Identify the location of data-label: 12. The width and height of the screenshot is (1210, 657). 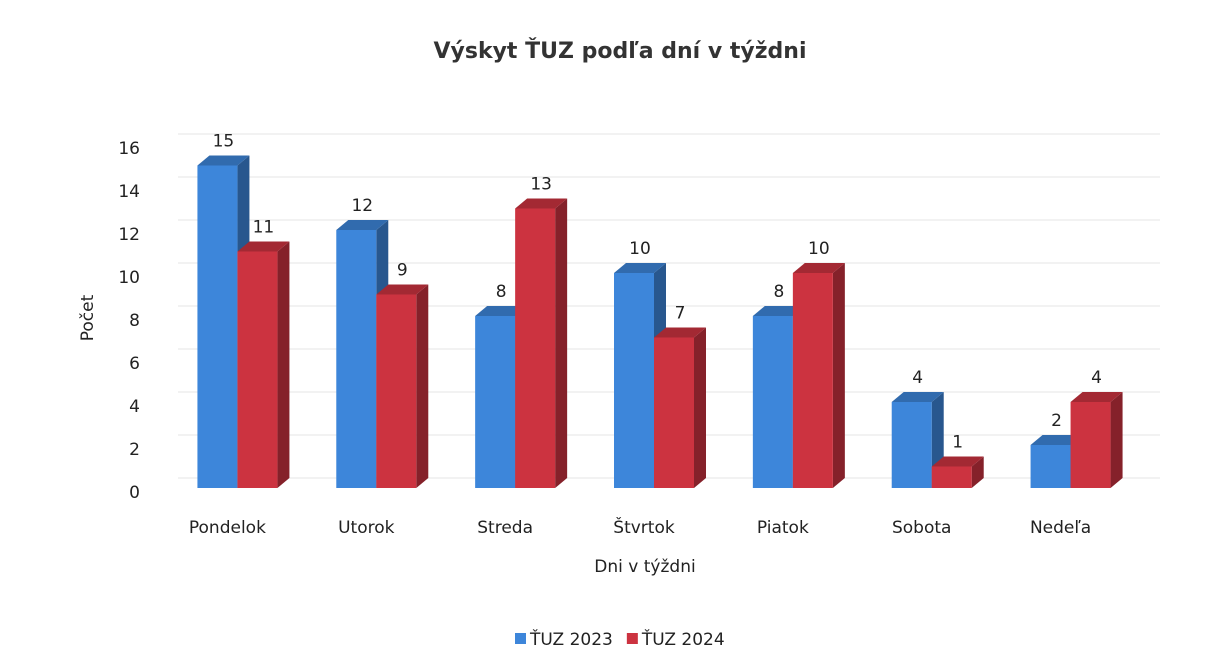
(362, 206).